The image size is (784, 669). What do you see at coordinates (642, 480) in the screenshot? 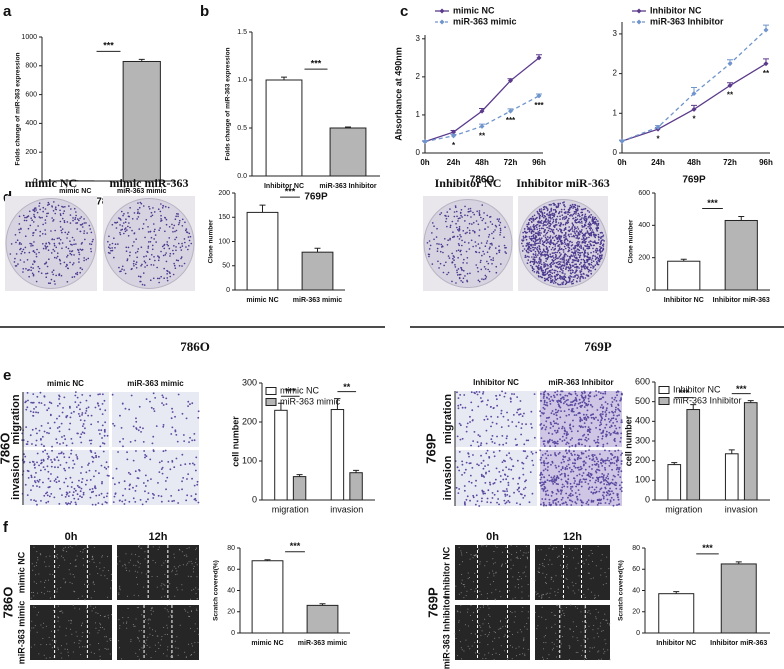
I see `y-tick-label: 100` at bounding box center [642, 480].